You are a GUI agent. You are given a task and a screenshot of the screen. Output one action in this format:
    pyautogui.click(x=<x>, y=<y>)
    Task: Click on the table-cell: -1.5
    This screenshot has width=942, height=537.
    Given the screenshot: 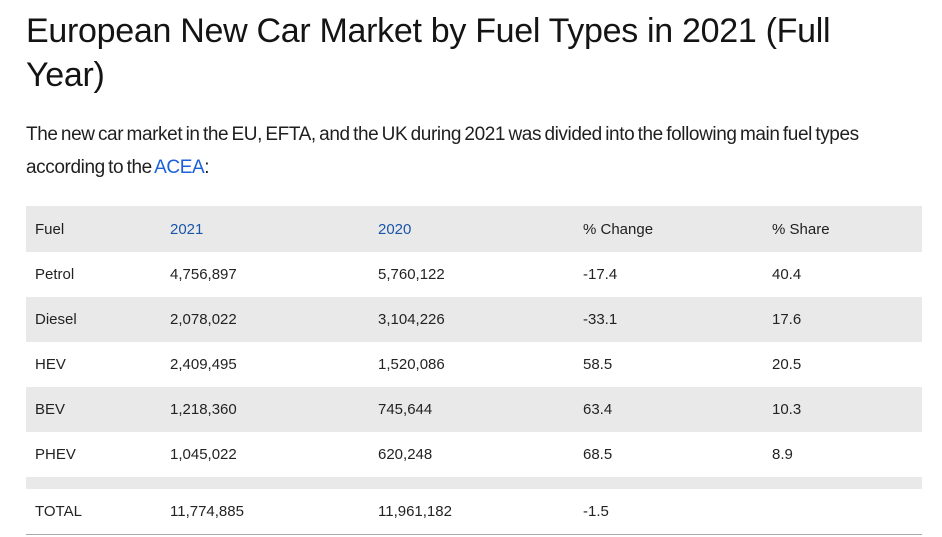 What is the action you would take?
    pyautogui.click(x=668, y=512)
    